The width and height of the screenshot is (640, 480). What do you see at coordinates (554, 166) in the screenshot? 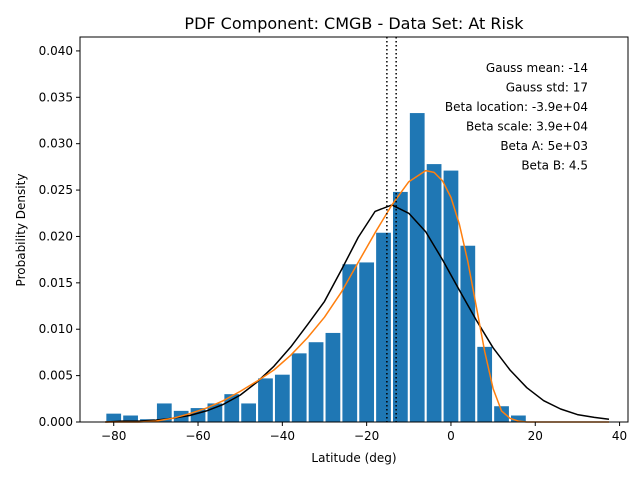
I see `fit-parameter-6: Beta B: 4.5` at bounding box center [554, 166].